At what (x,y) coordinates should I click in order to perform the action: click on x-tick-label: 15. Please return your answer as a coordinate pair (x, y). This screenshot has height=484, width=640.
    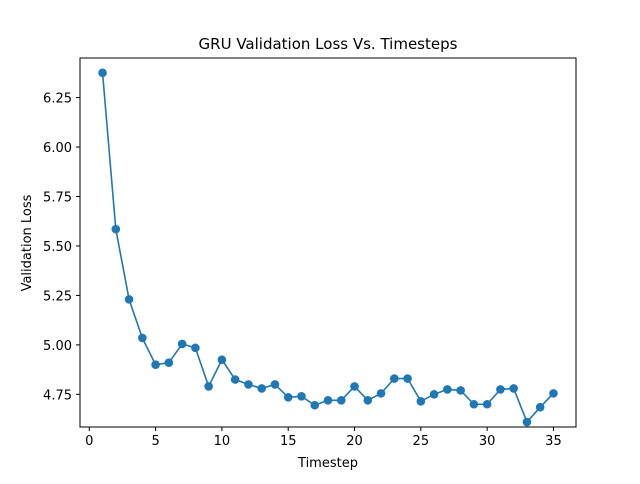
    Looking at the image, I should click on (288, 441).